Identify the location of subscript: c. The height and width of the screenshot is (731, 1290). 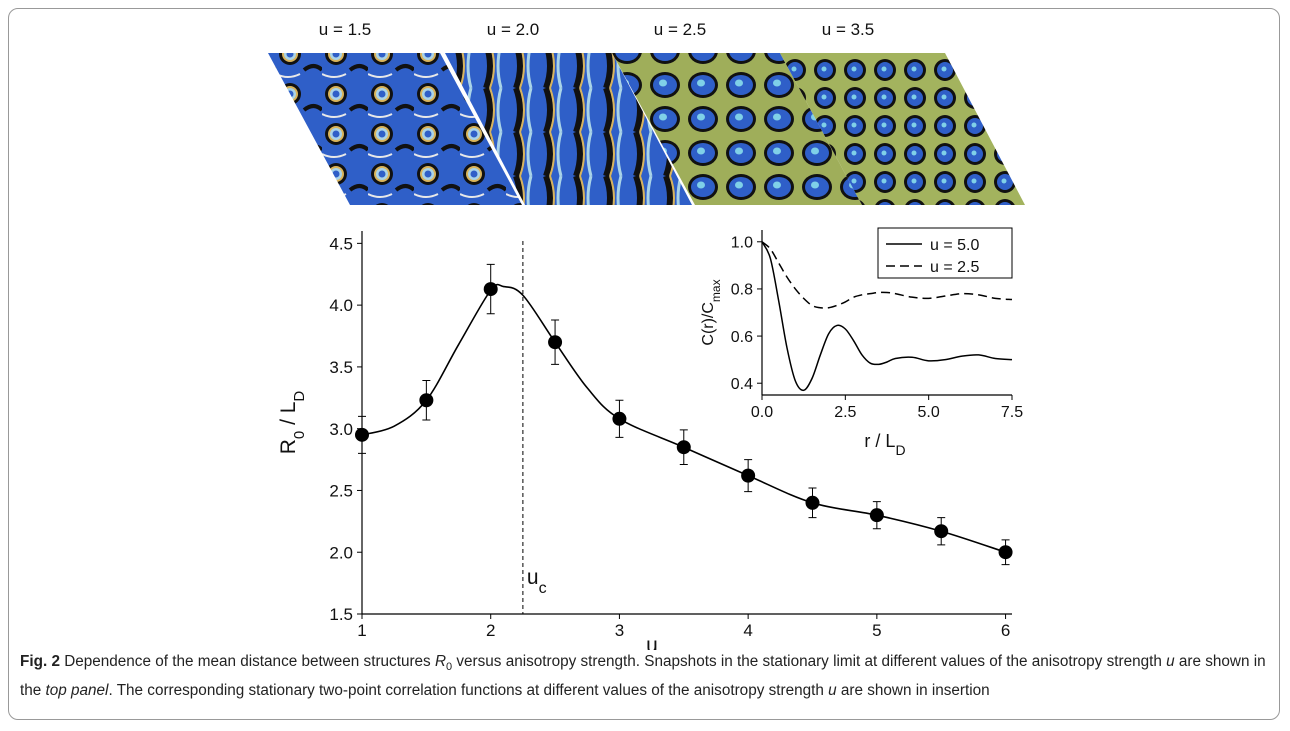
(543, 588).